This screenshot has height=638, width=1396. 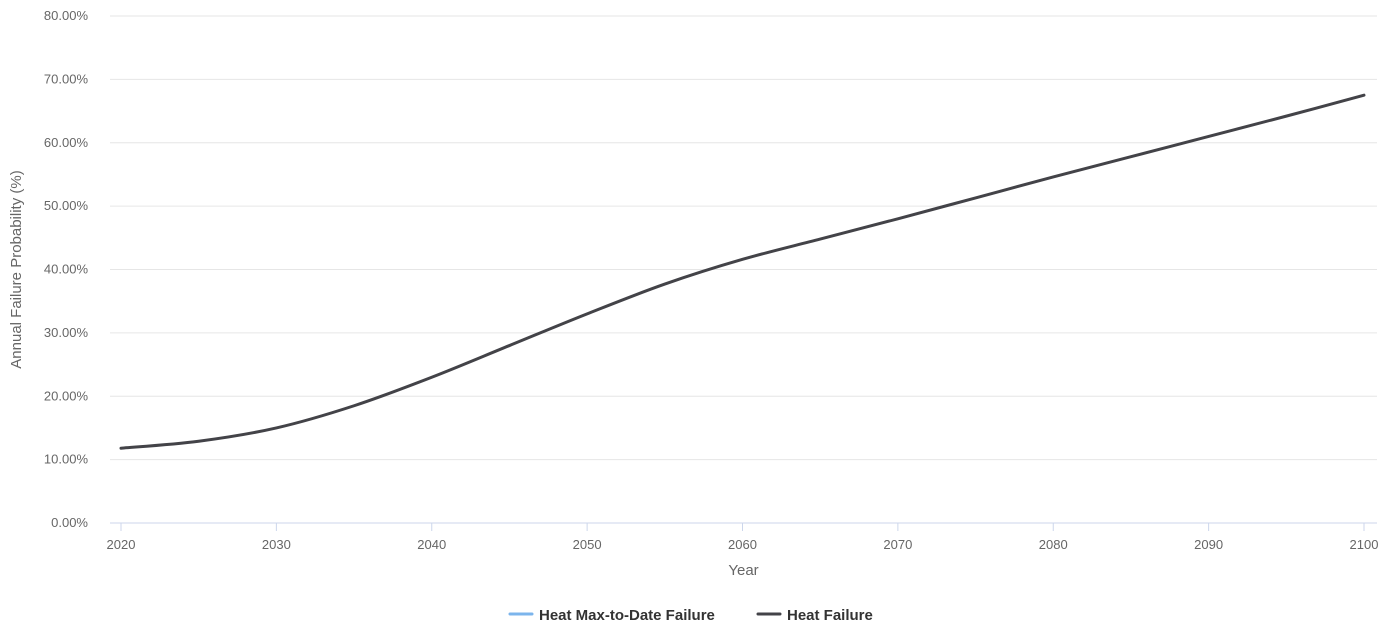 What do you see at coordinates (66, 332) in the screenshot?
I see `y-tick-label: 30.00%` at bounding box center [66, 332].